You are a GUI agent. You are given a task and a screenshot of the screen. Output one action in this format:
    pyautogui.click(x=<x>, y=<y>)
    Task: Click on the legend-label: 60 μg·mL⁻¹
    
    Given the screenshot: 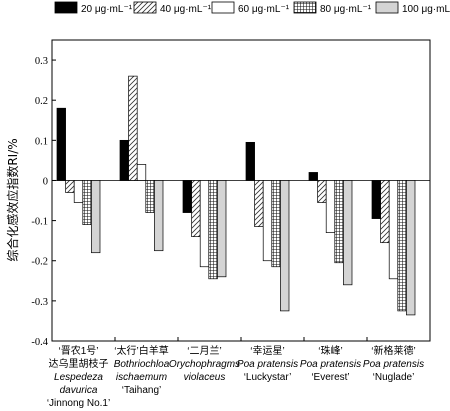 What is the action you would take?
    pyautogui.click(x=264, y=9)
    